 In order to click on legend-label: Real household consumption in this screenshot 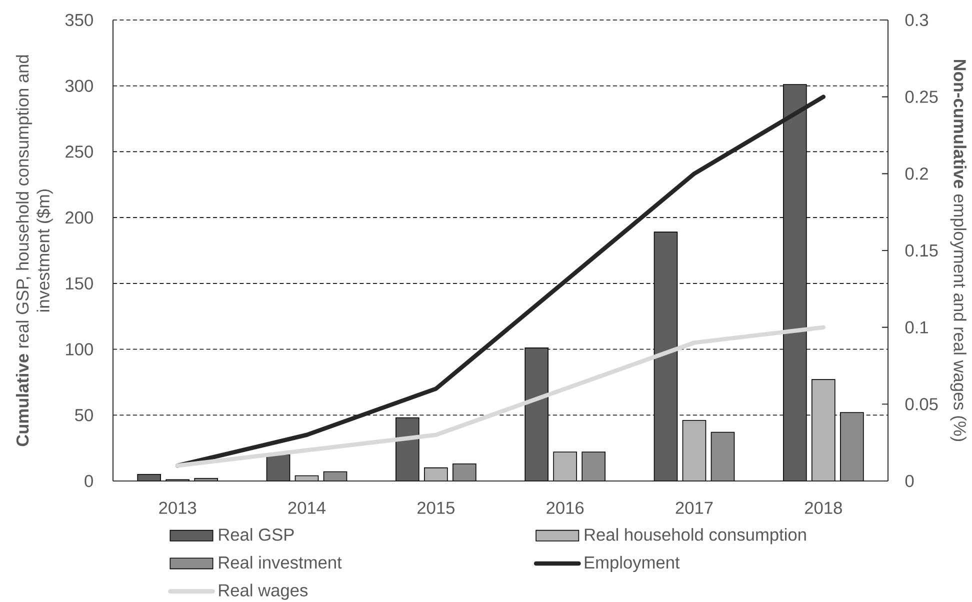, I will do `click(695, 536)`.